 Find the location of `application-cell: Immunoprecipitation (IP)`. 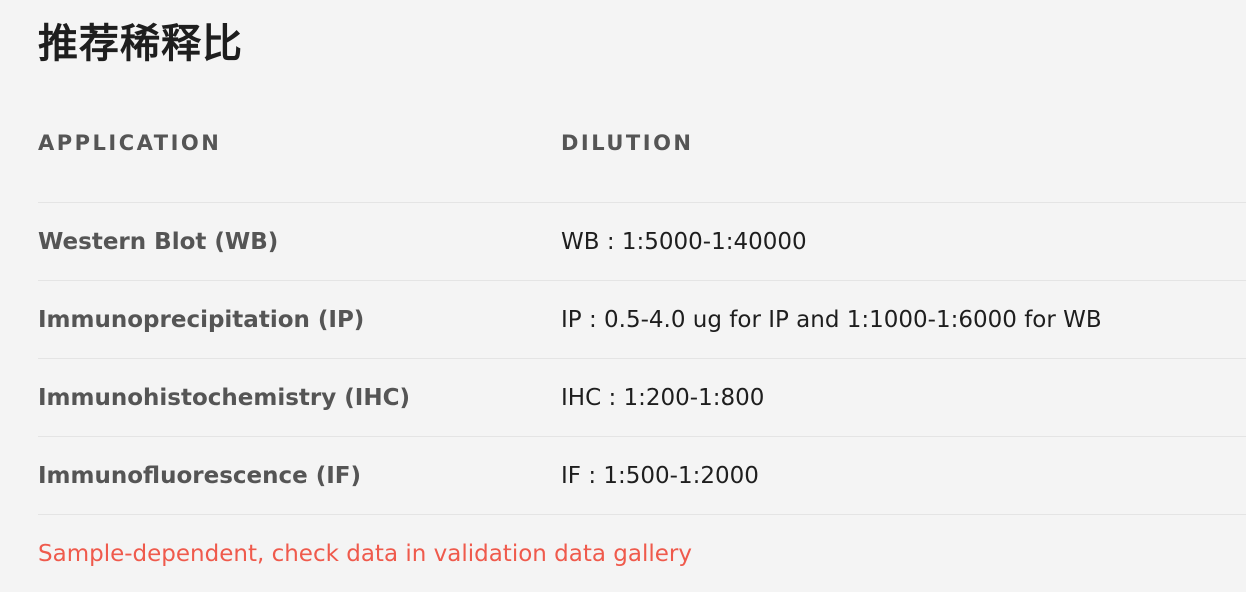

application-cell: Immunoprecipitation (IP) is located at coordinates (201, 319).